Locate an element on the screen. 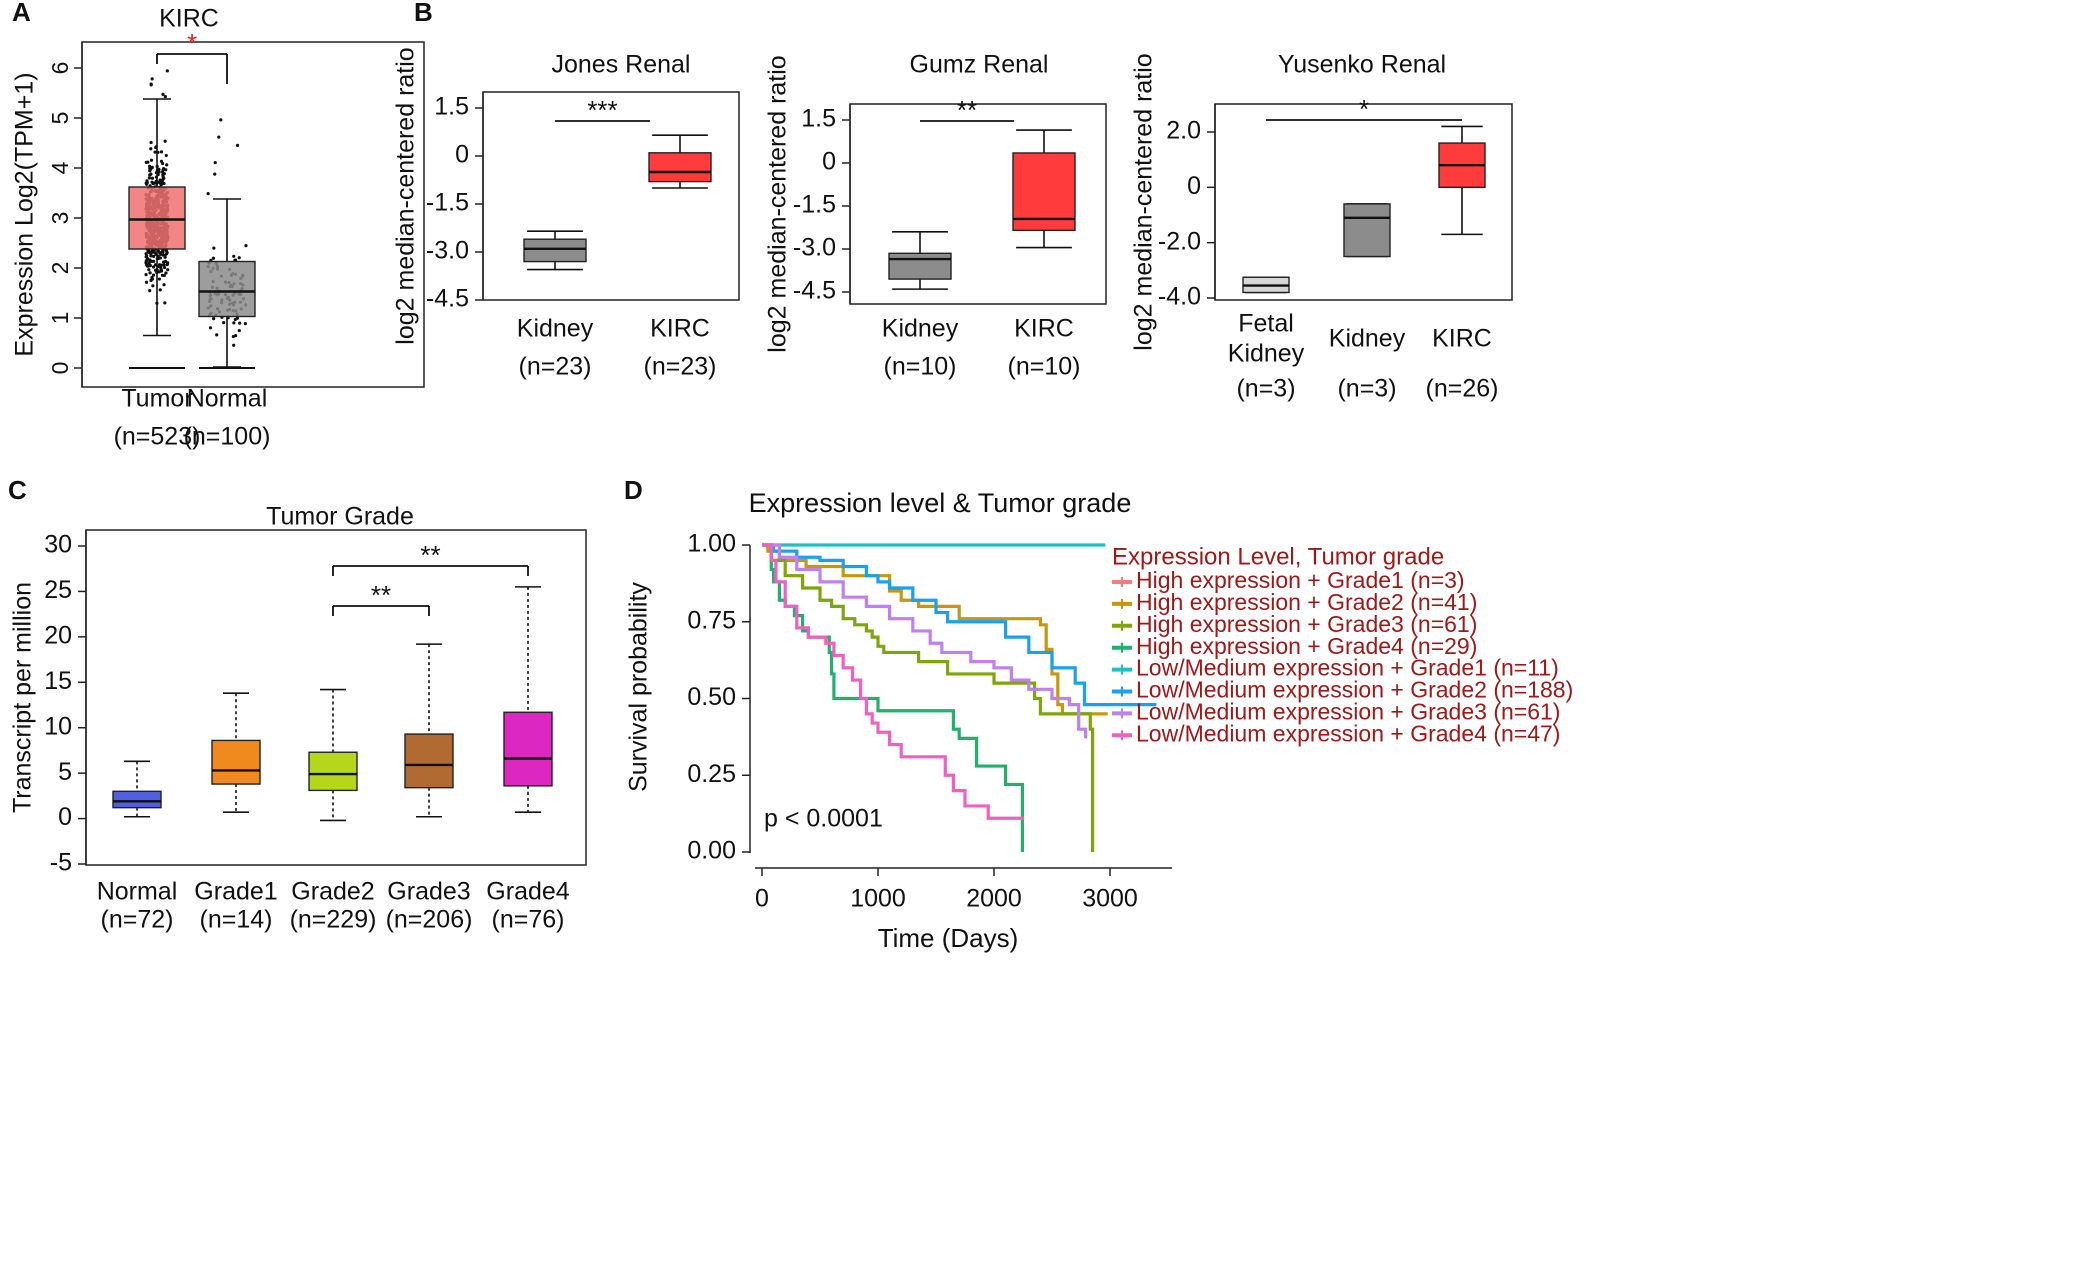 The image size is (2087, 1272). panel-letter-a: A is located at coordinates (21, 13).